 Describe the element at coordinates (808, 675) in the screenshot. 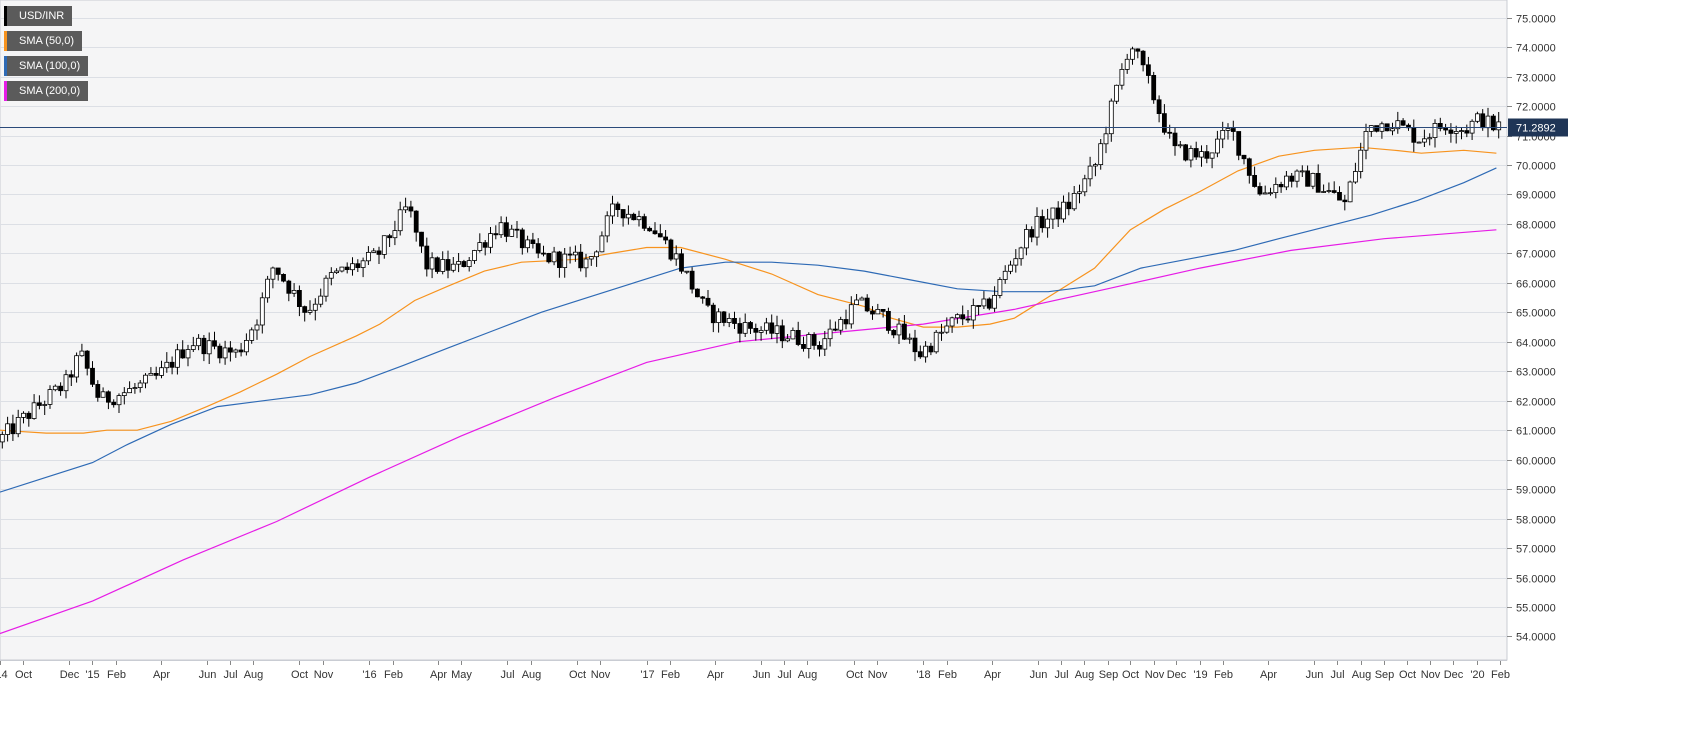

I see `x-tick-label: Aug` at that location.